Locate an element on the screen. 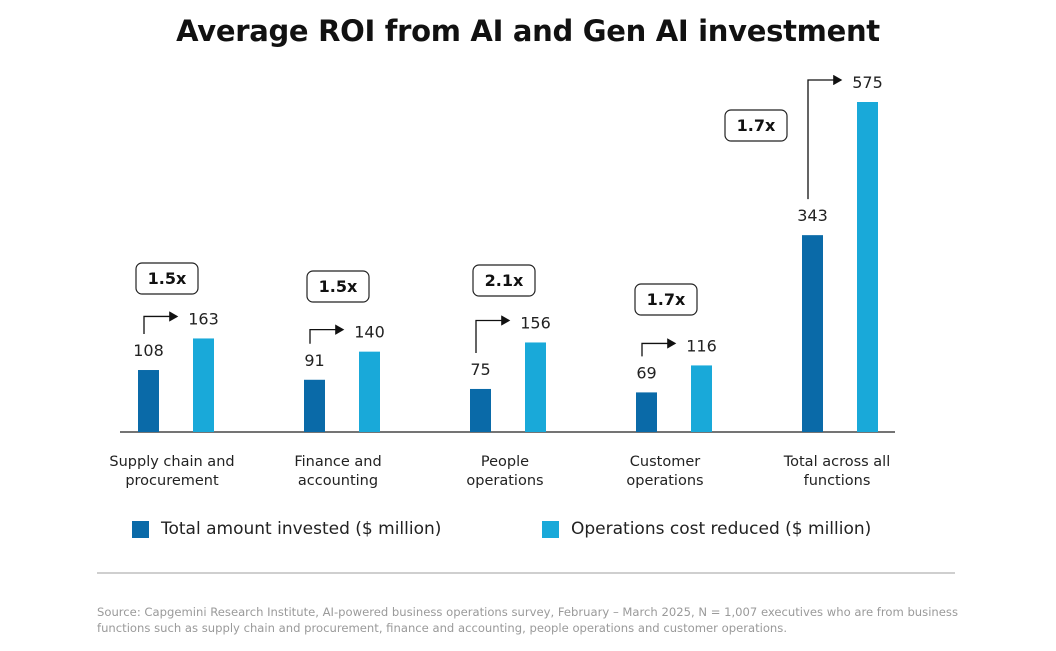 This screenshot has height=651, width=1056. legend-swatch-reduced is located at coordinates (550, 529).